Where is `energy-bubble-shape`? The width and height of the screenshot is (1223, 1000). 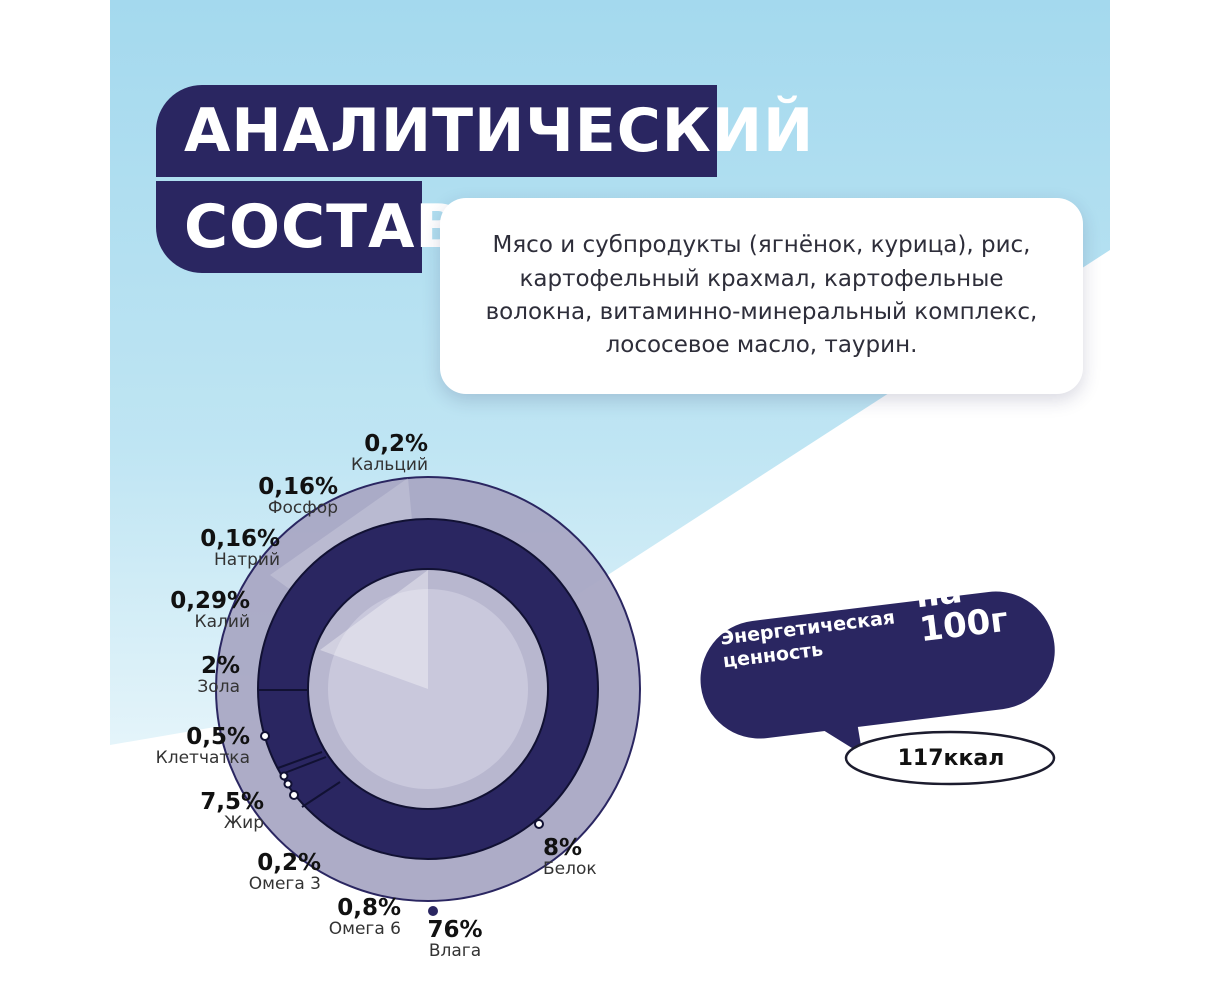
energy-bubble-shape is located at coordinates (877, 665).